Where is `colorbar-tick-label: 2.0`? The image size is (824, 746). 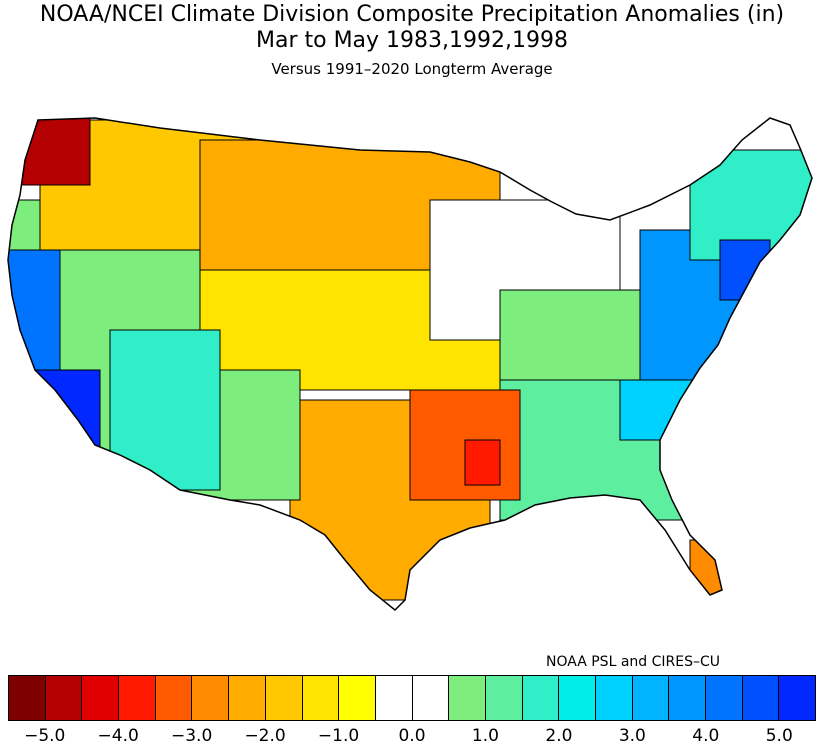
colorbar-tick-label: 2.0 is located at coordinates (559, 736).